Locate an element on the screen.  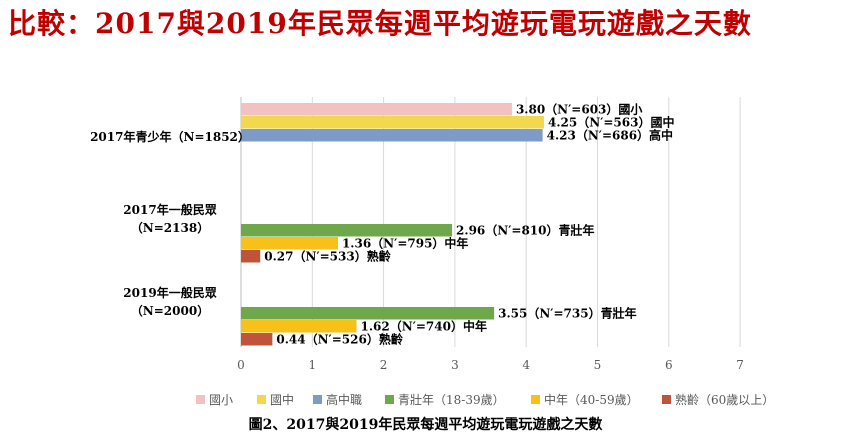
x-tick-label: 1 is located at coordinates (312, 365).